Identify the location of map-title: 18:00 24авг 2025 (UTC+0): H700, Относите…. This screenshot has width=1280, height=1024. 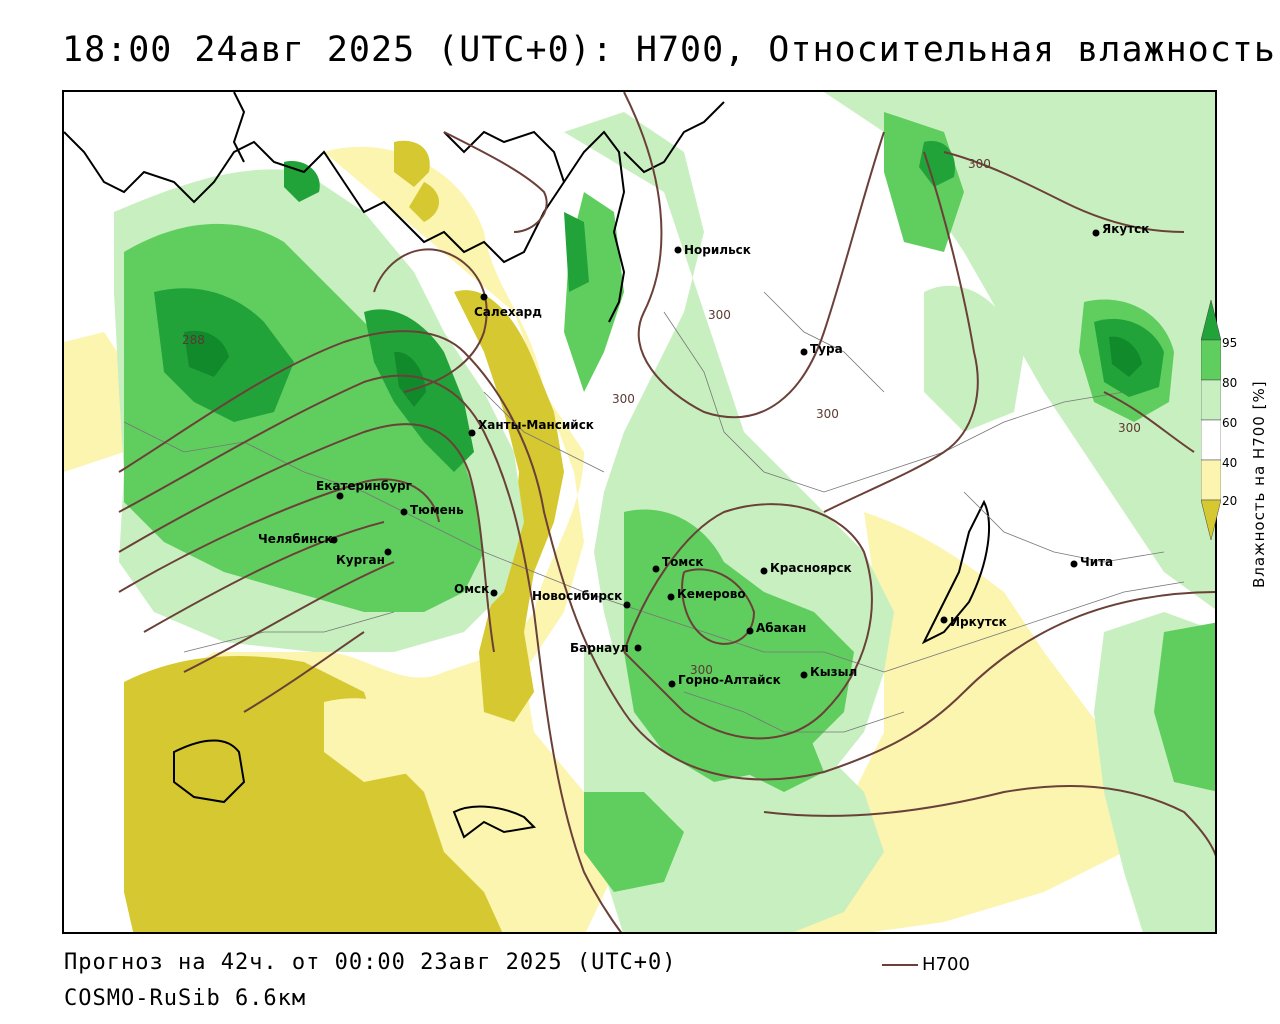
(669, 50).